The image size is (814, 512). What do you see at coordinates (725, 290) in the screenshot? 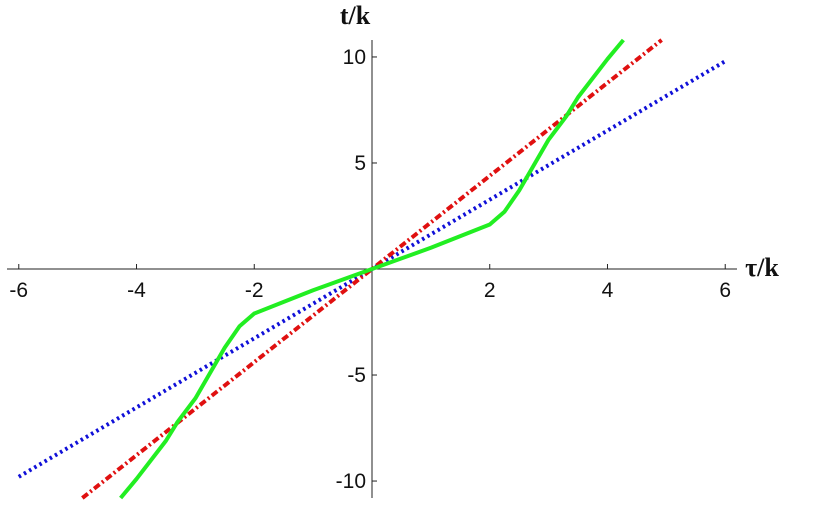
I see `x-tick-label: 6` at bounding box center [725, 290].